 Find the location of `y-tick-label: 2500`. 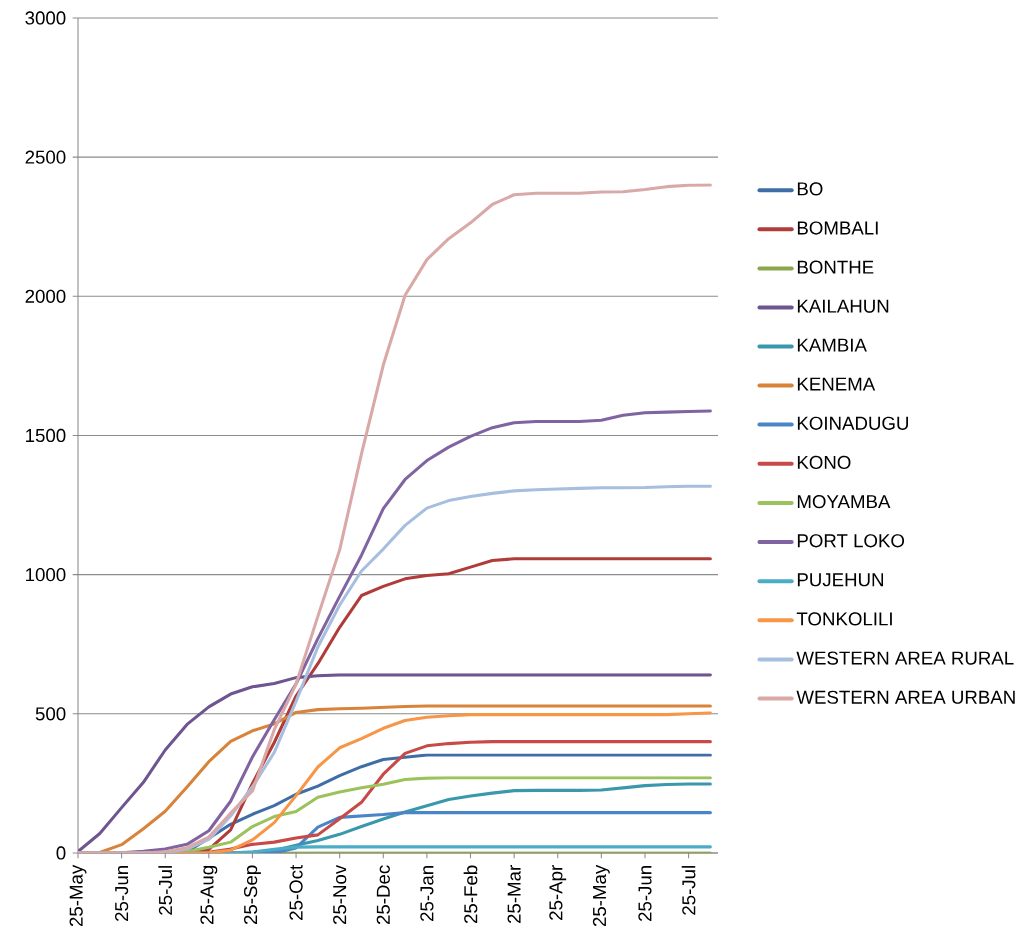

y-tick-label: 2500 is located at coordinates (45, 157).